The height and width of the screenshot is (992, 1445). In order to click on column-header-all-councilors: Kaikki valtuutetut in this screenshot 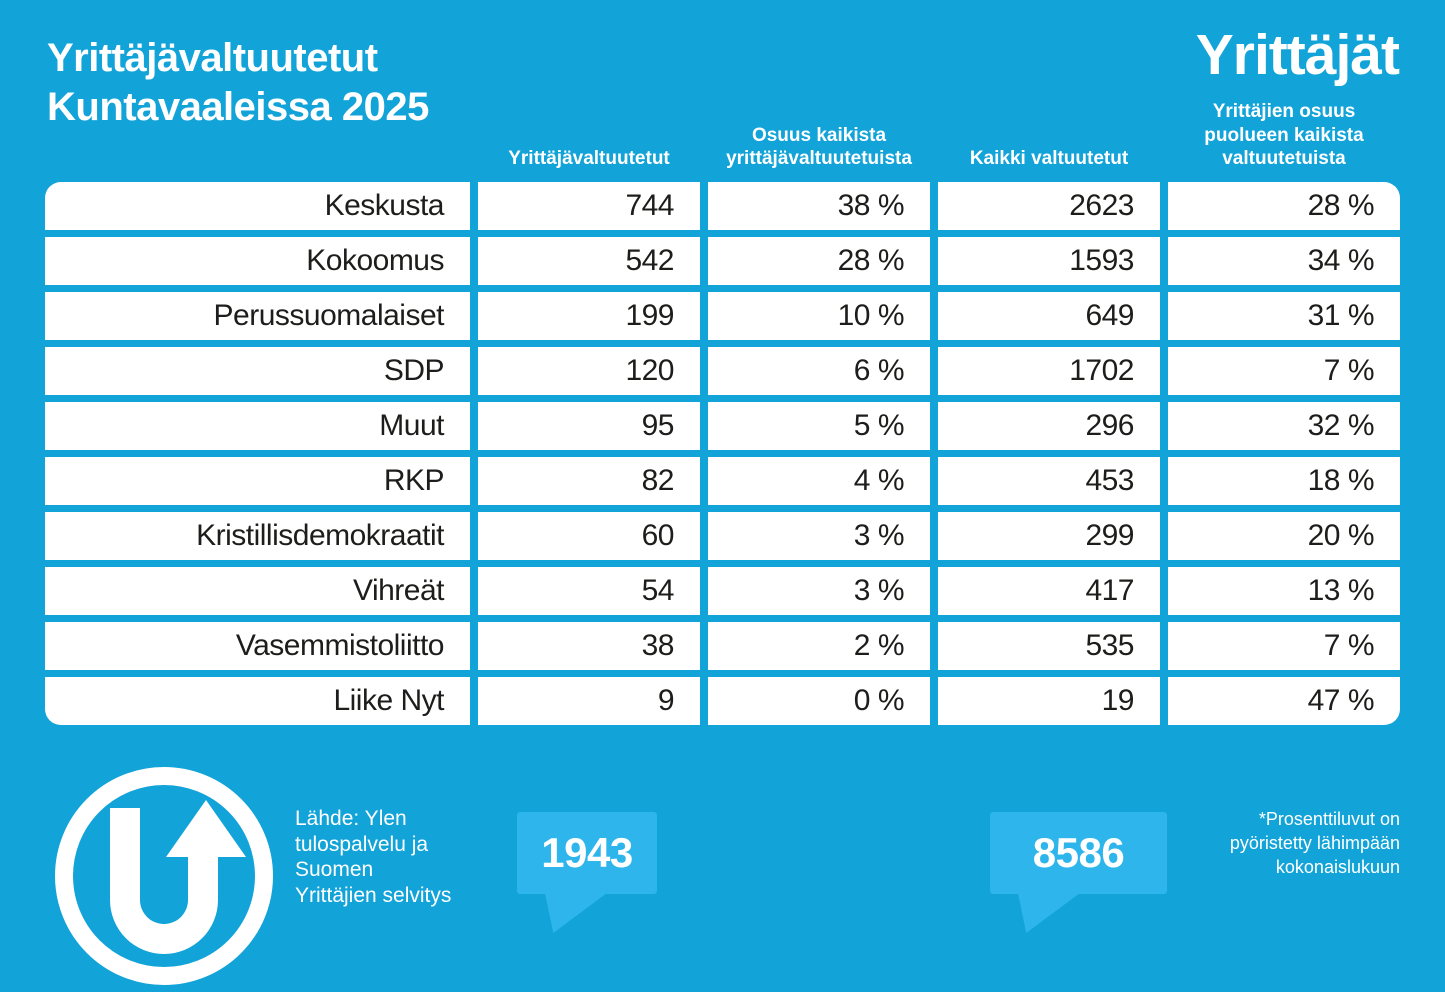, I will do `click(1049, 159)`.